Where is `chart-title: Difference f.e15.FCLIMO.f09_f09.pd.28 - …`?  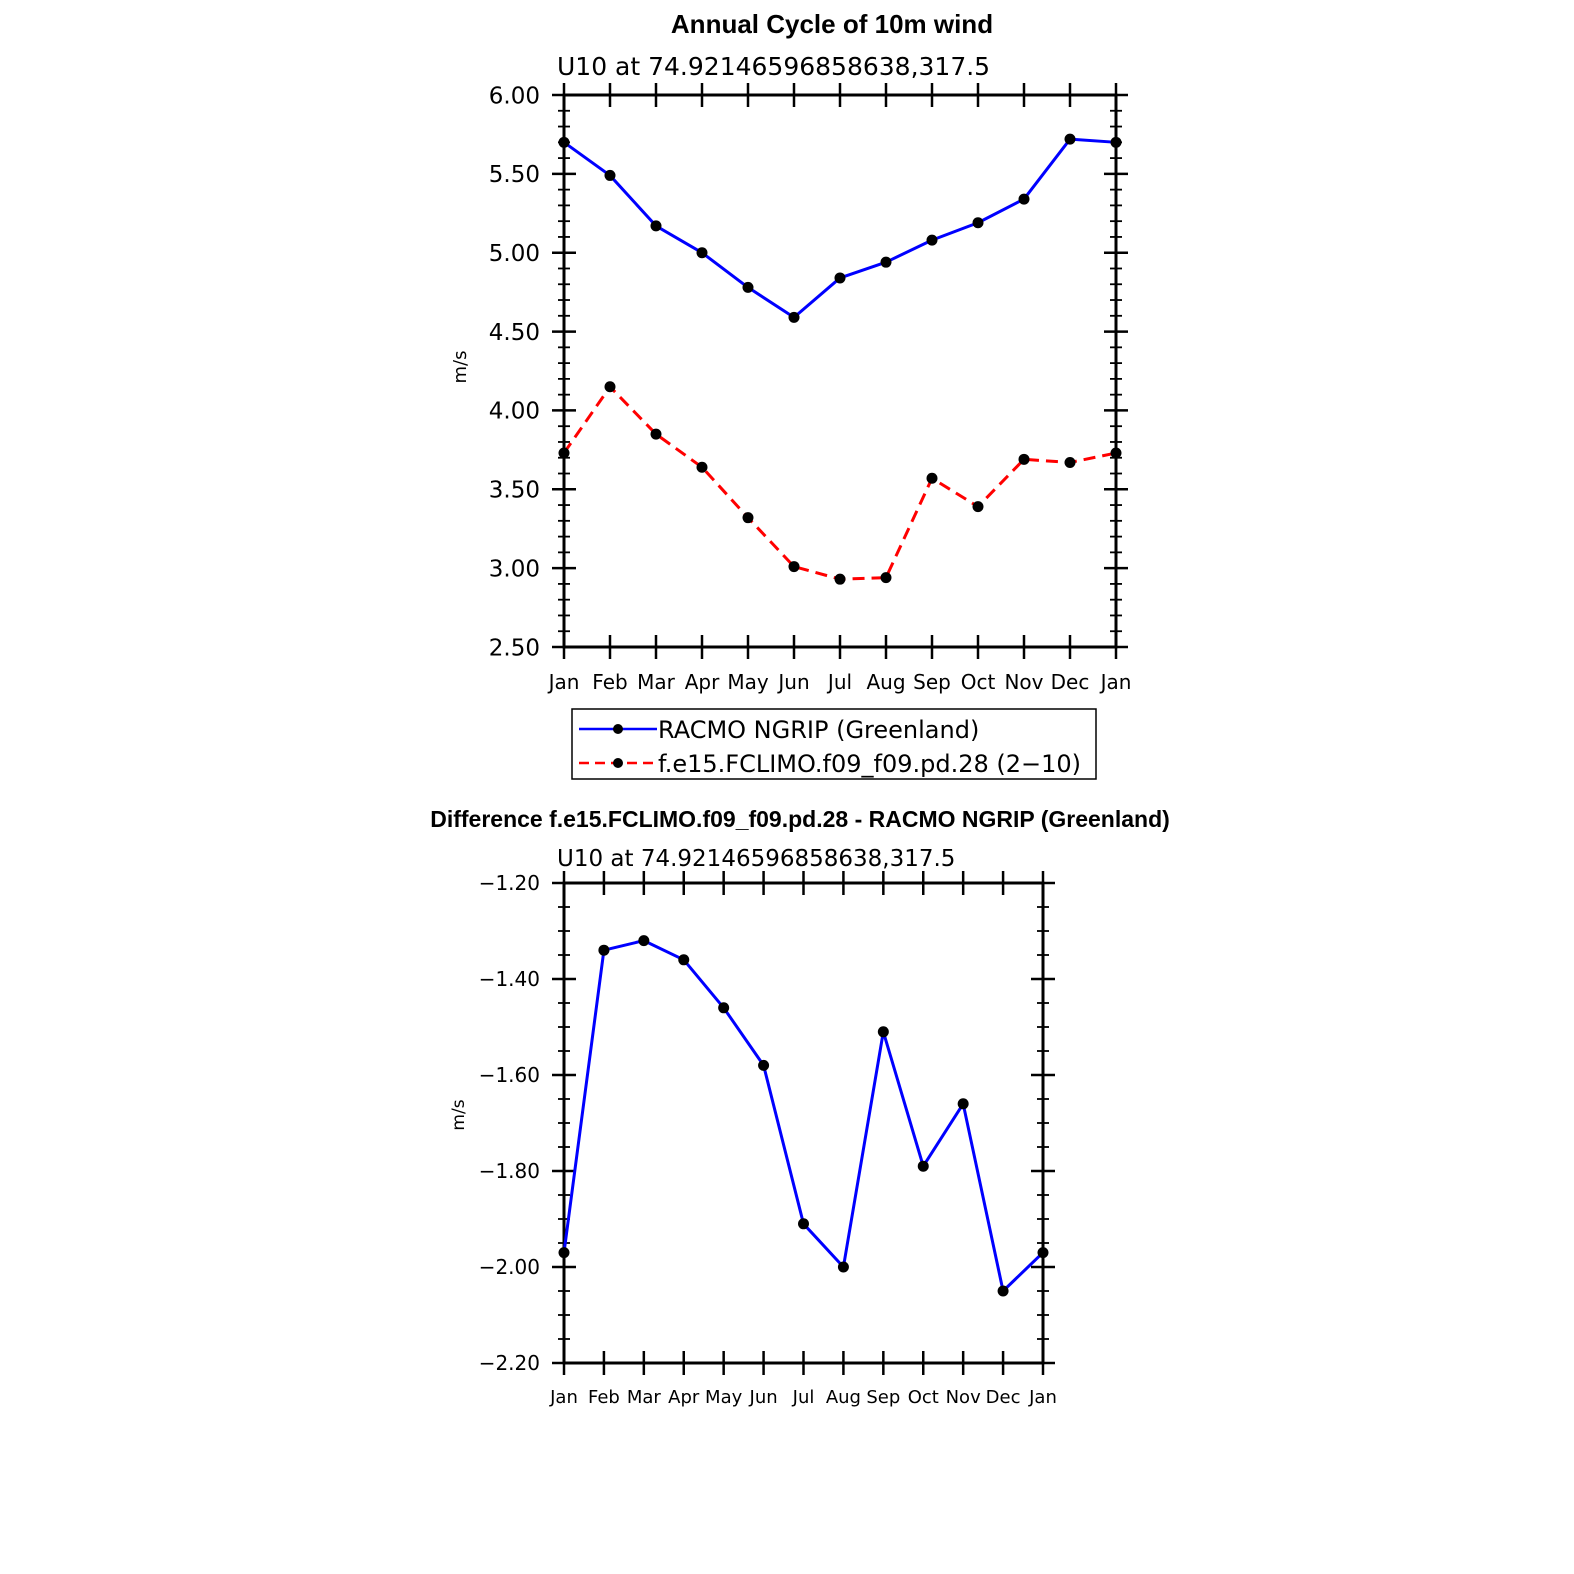 chart-title: Difference f.e15.FCLIMO.f09_f09.pd.28 - … is located at coordinates (800, 819).